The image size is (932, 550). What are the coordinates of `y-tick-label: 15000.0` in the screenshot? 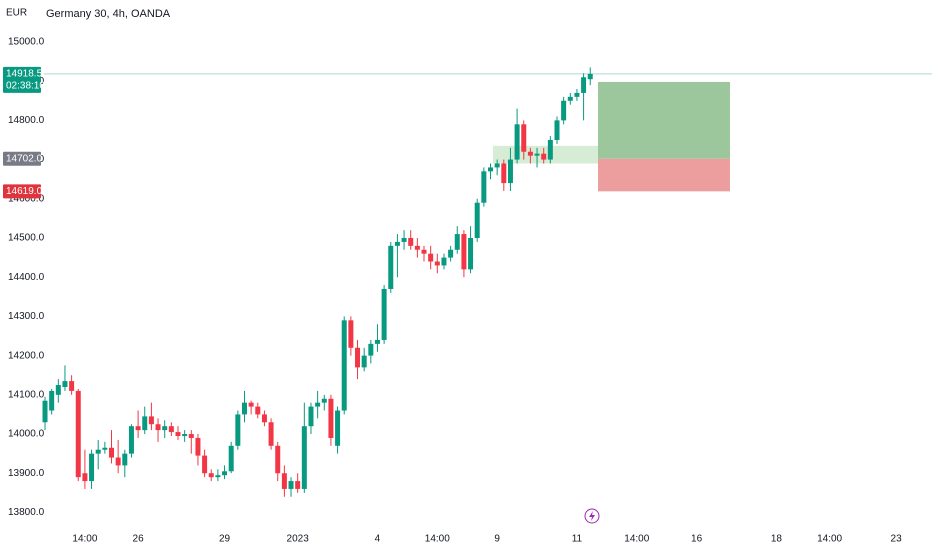 It's located at (26, 42).